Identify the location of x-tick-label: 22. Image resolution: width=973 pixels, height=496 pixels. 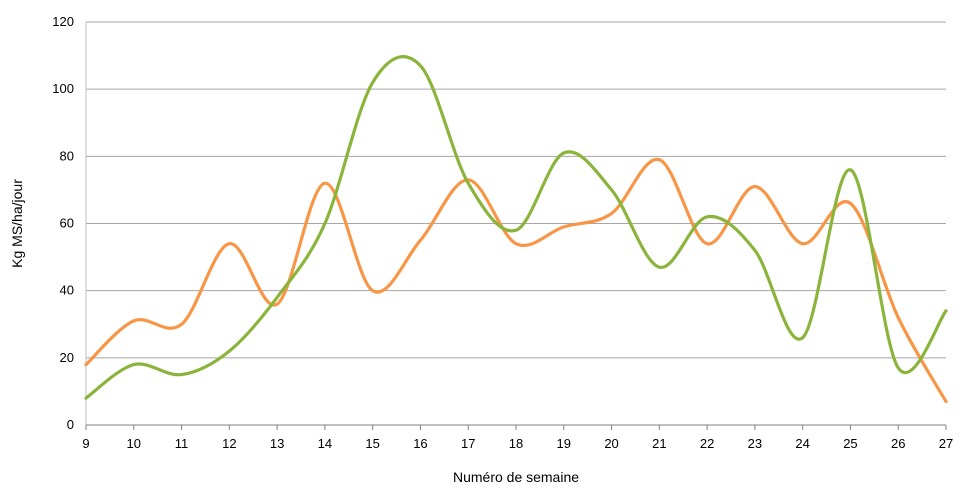
(707, 443).